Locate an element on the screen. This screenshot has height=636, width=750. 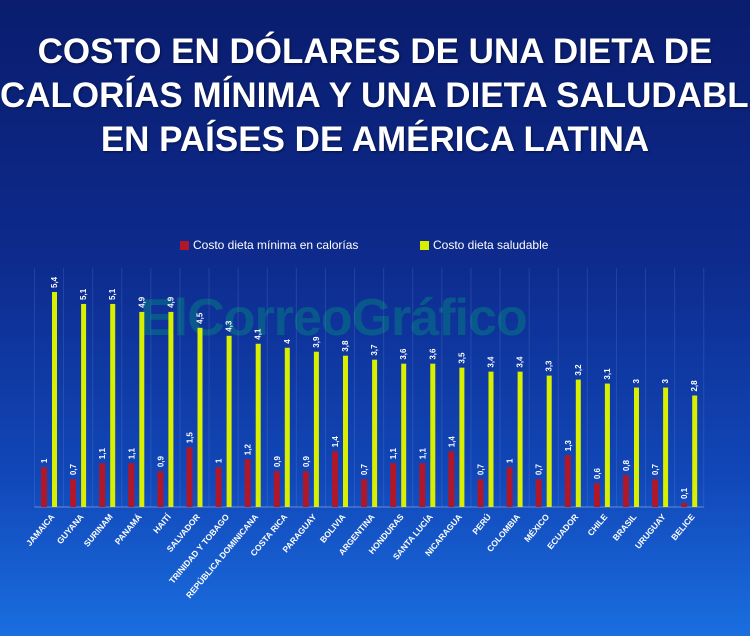
data-label-healthy: 3,1 is located at coordinates (607, 374).